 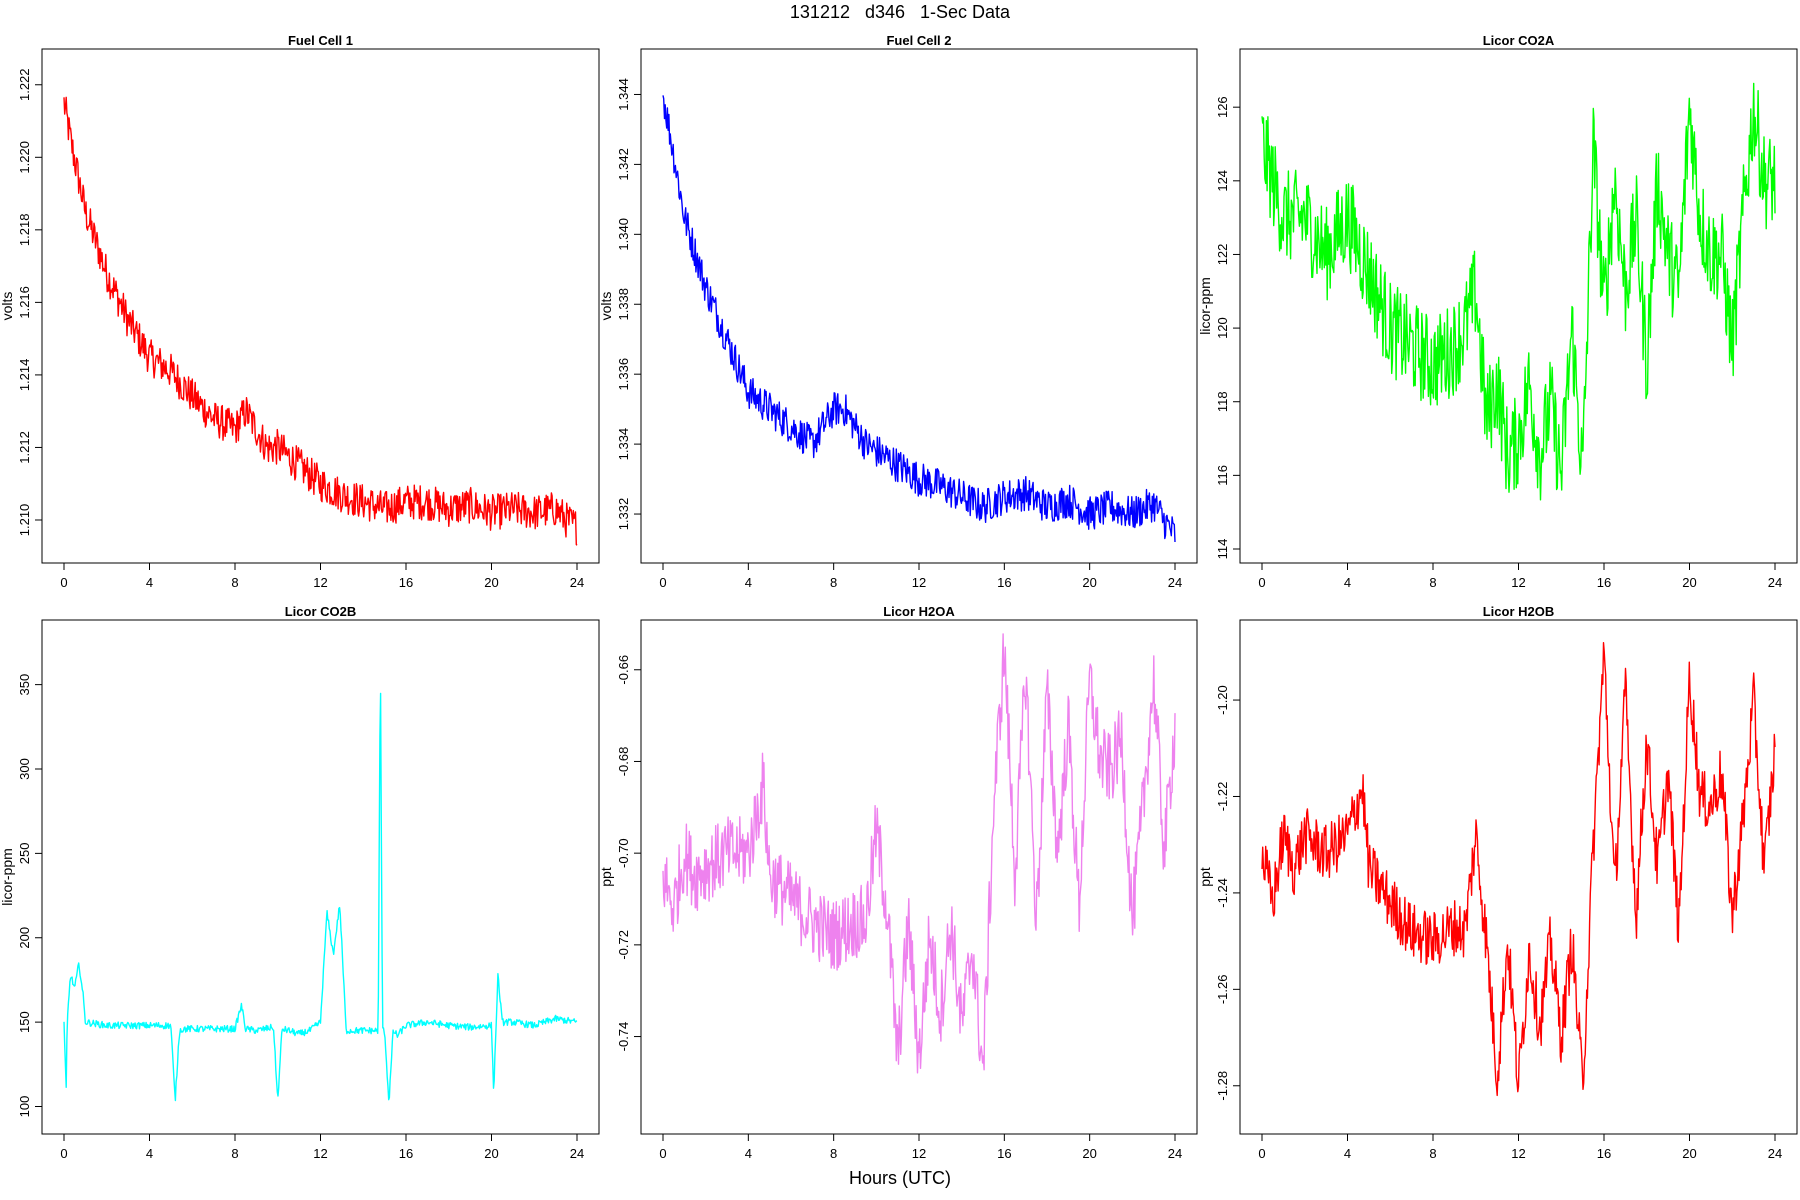 What do you see at coordinates (1222, 475) in the screenshot?
I see `y-tick-label: 116` at bounding box center [1222, 475].